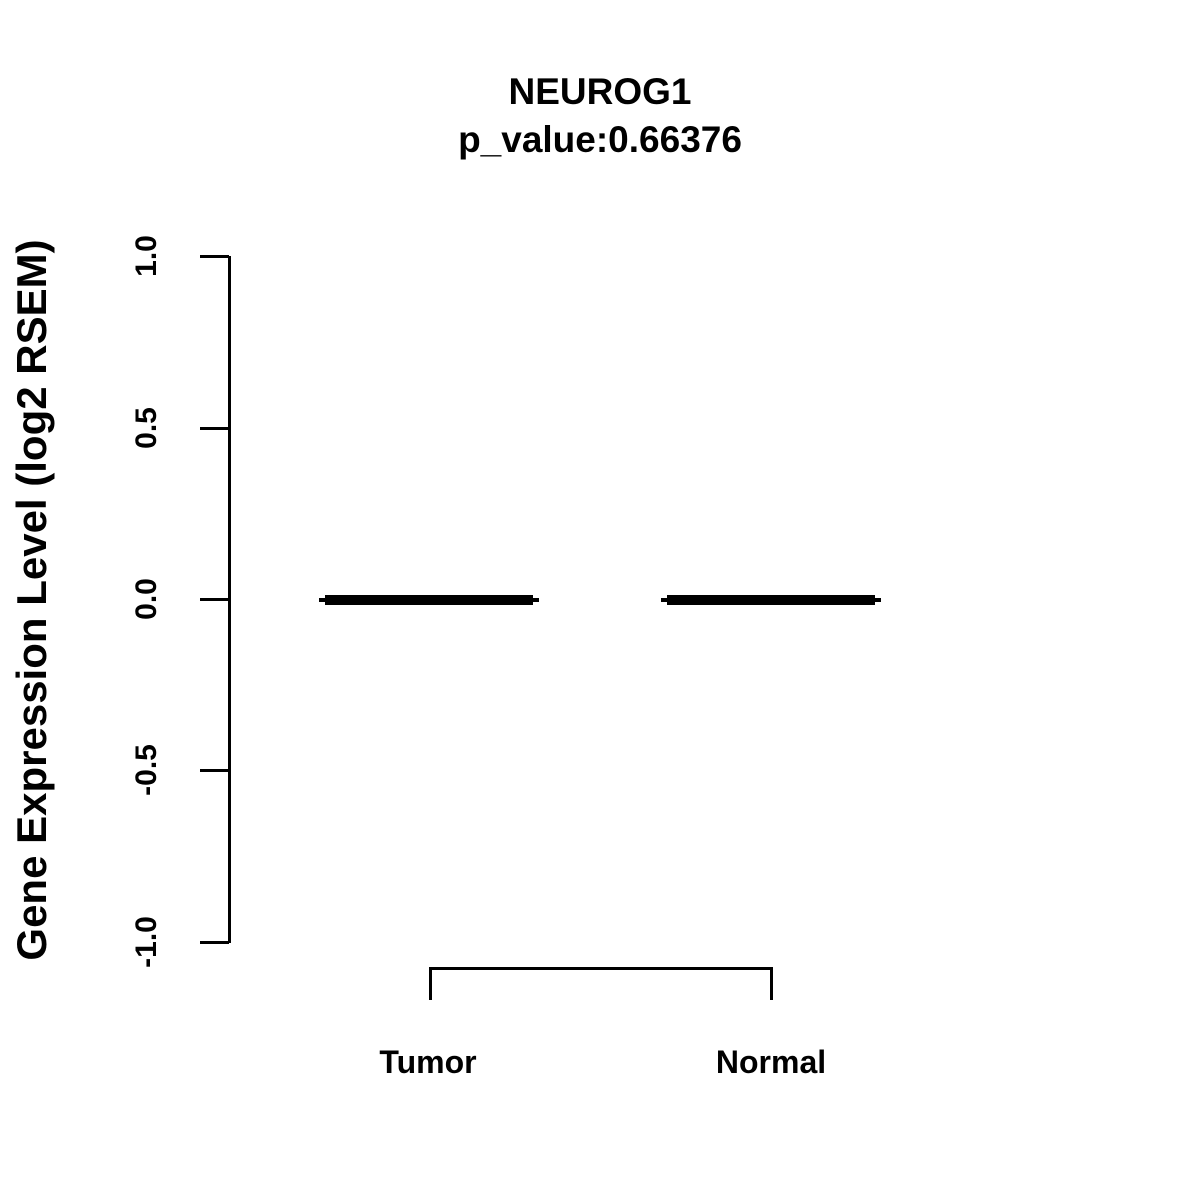 This screenshot has height=1200, width=1200. I want to click on y-axis-tick-1.0, so click(214, 256).